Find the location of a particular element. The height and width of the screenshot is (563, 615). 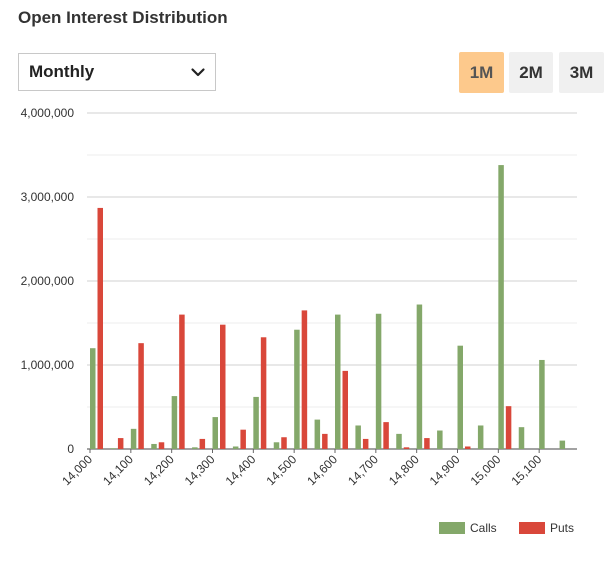

range-button-1m: 1M is located at coordinates (481, 72).